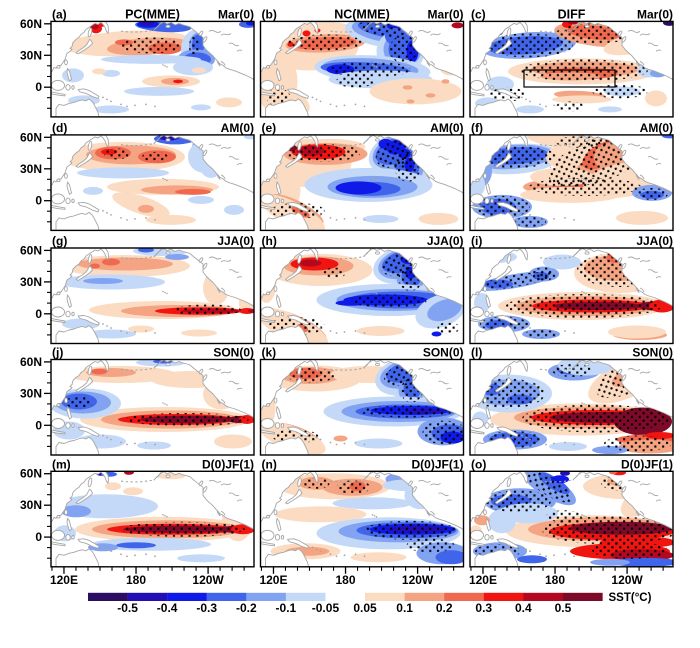 Image resolution: width=700 pixels, height=648 pixels. What do you see at coordinates (444, 608) in the screenshot?
I see `svg-text: 0.2` at bounding box center [444, 608].